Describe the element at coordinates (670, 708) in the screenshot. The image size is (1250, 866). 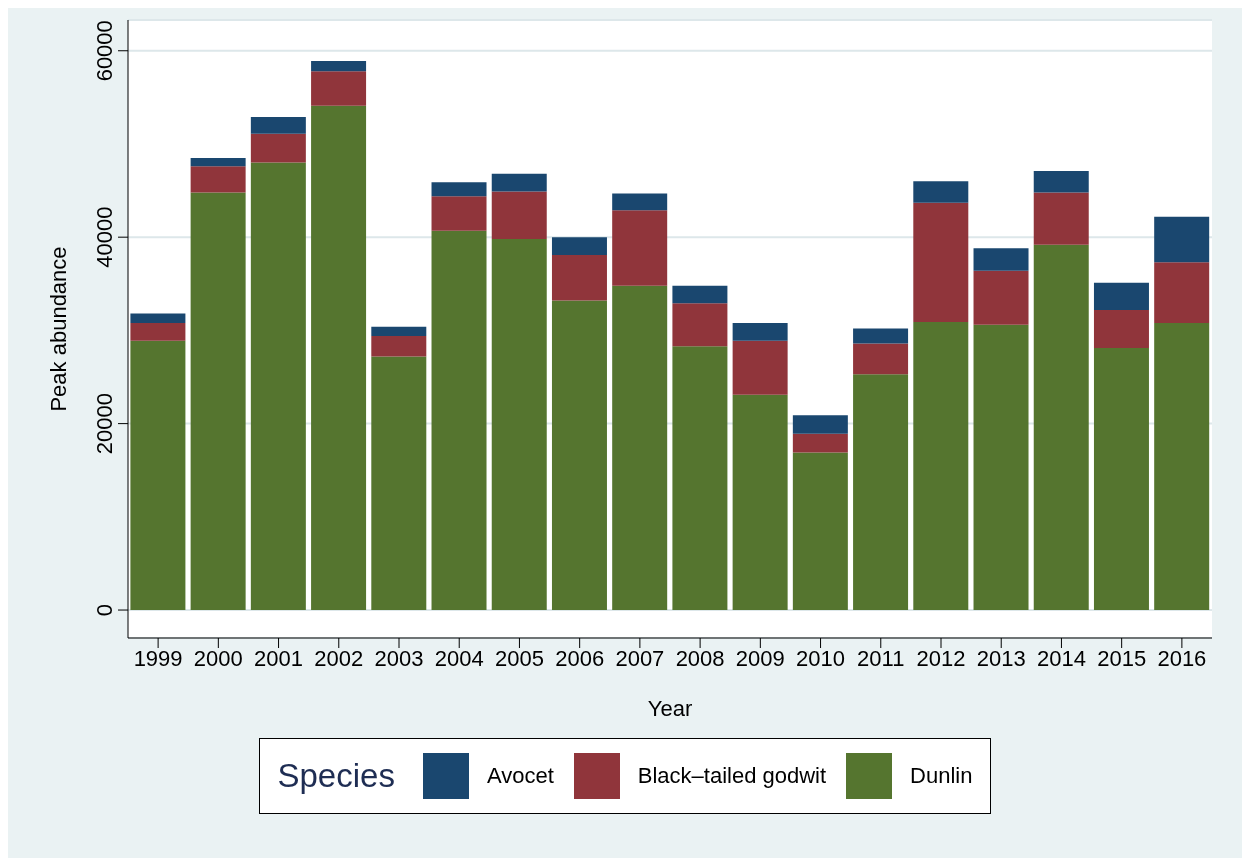
I see `x-axis-title: Year` at that location.